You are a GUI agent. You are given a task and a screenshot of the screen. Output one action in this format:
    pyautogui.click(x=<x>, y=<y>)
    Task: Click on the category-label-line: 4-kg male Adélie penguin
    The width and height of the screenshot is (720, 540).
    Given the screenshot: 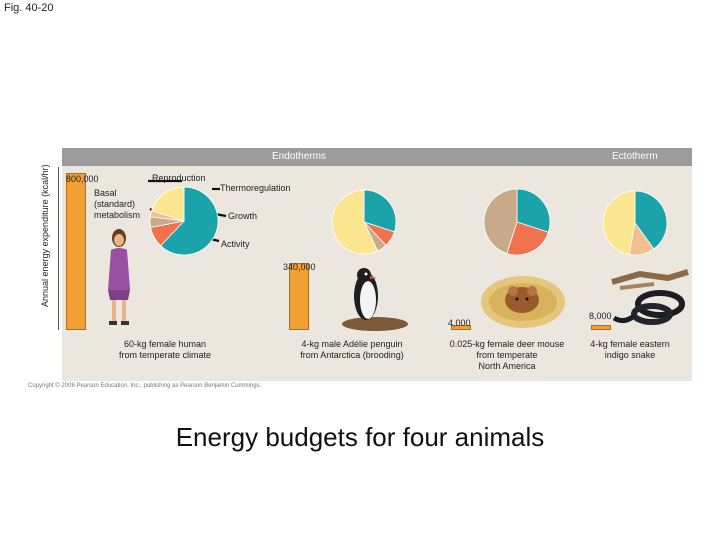 What is the action you would take?
    pyautogui.click(x=352, y=344)
    